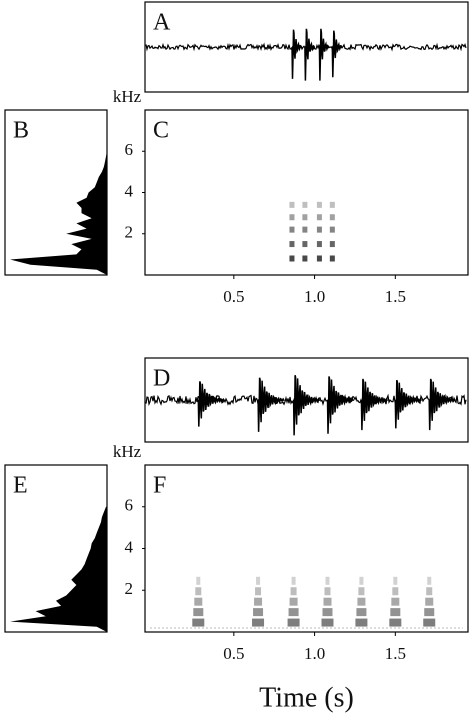 The width and height of the screenshot is (474, 723). What do you see at coordinates (162, 23) in the screenshot?
I see `panel-label: A` at bounding box center [162, 23].